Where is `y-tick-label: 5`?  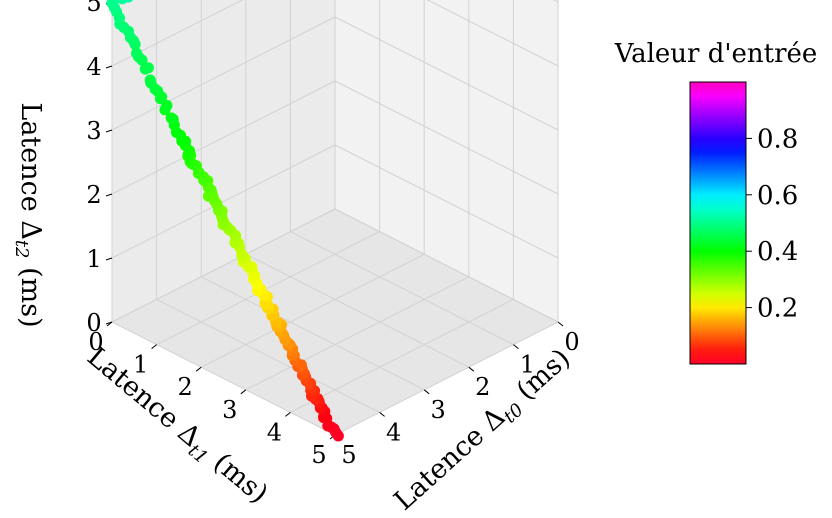
y-tick-label: 5 is located at coordinates (318, 455).